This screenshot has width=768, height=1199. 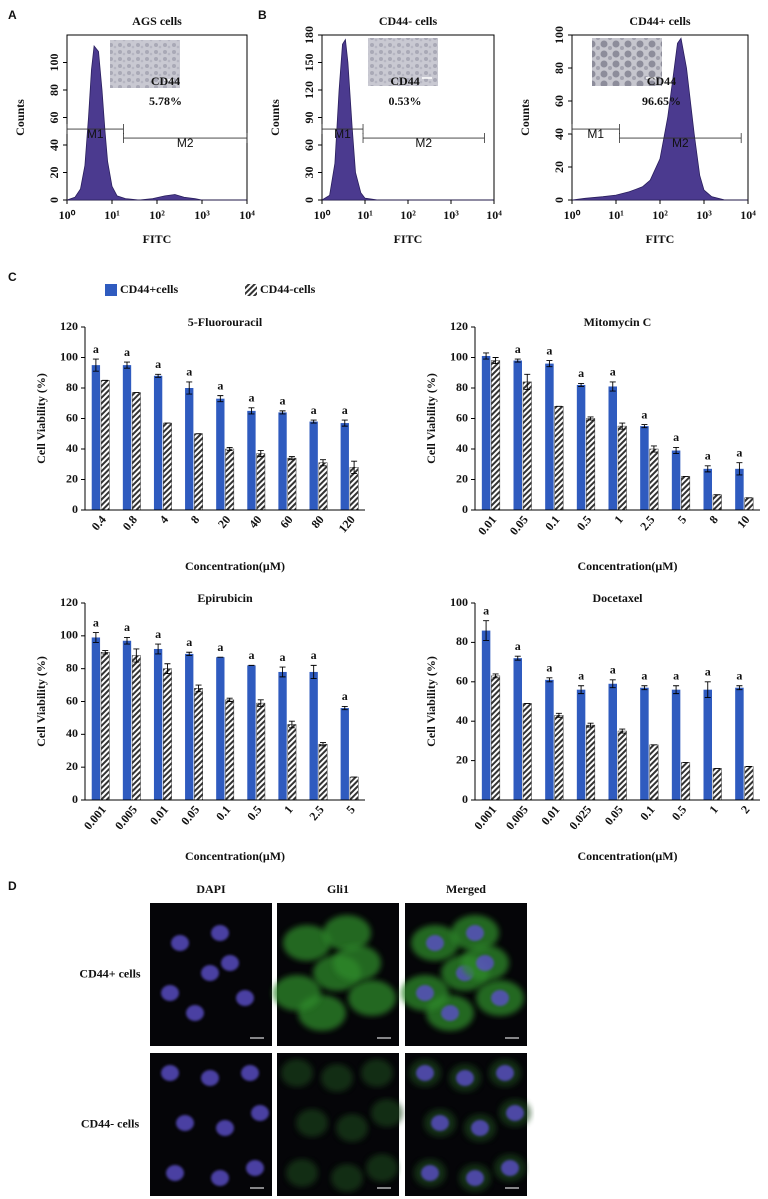 What do you see at coordinates (235, 856) in the screenshot?
I see `x-axis-label: Concentration(μM)` at bounding box center [235, 856].